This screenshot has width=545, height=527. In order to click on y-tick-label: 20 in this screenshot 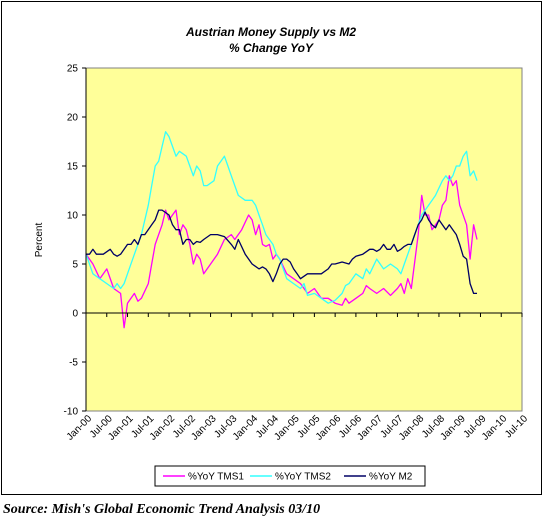, I will do `click(73, 118)`.